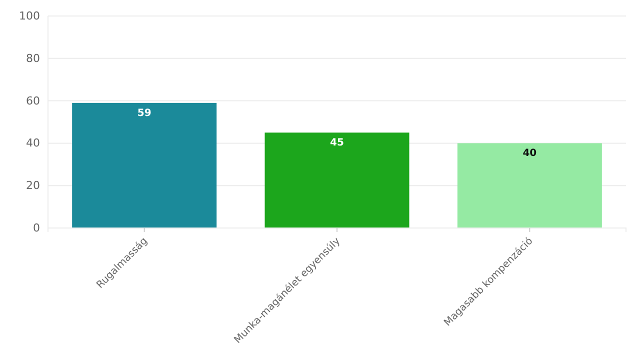 The height and width of the screenshot is (360, 640). Describe the element at coordinates (33, 185) in the screenshot. I see `y-tick-label: 20` at that location.